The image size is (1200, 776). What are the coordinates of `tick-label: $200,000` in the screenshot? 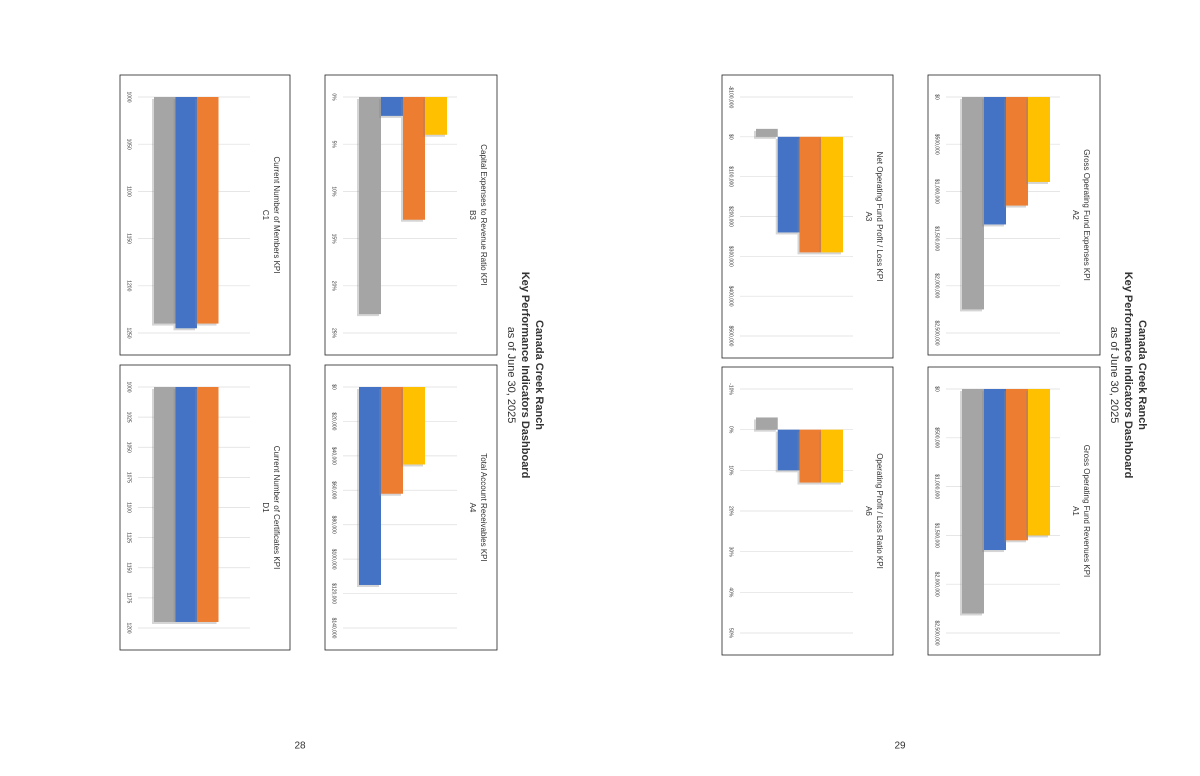 It's located at (731, 216).